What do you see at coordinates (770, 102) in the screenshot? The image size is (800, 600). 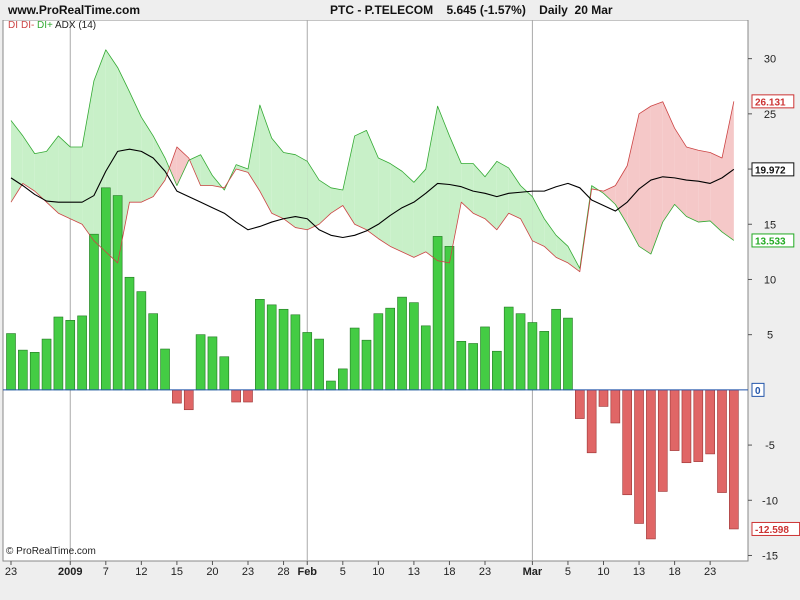 I see `di-minus-last-value: 26.131` at bounding box center [770, 102].